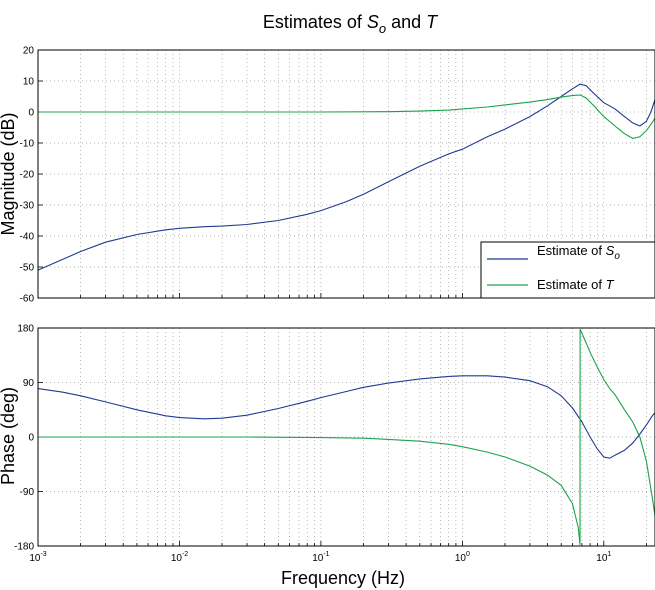 The width and height of the screenshot is (655, 590). Describe the element at coordinates (576, 284) in the screenshot. I see `legend-label-t: Estimate of T` at that location.